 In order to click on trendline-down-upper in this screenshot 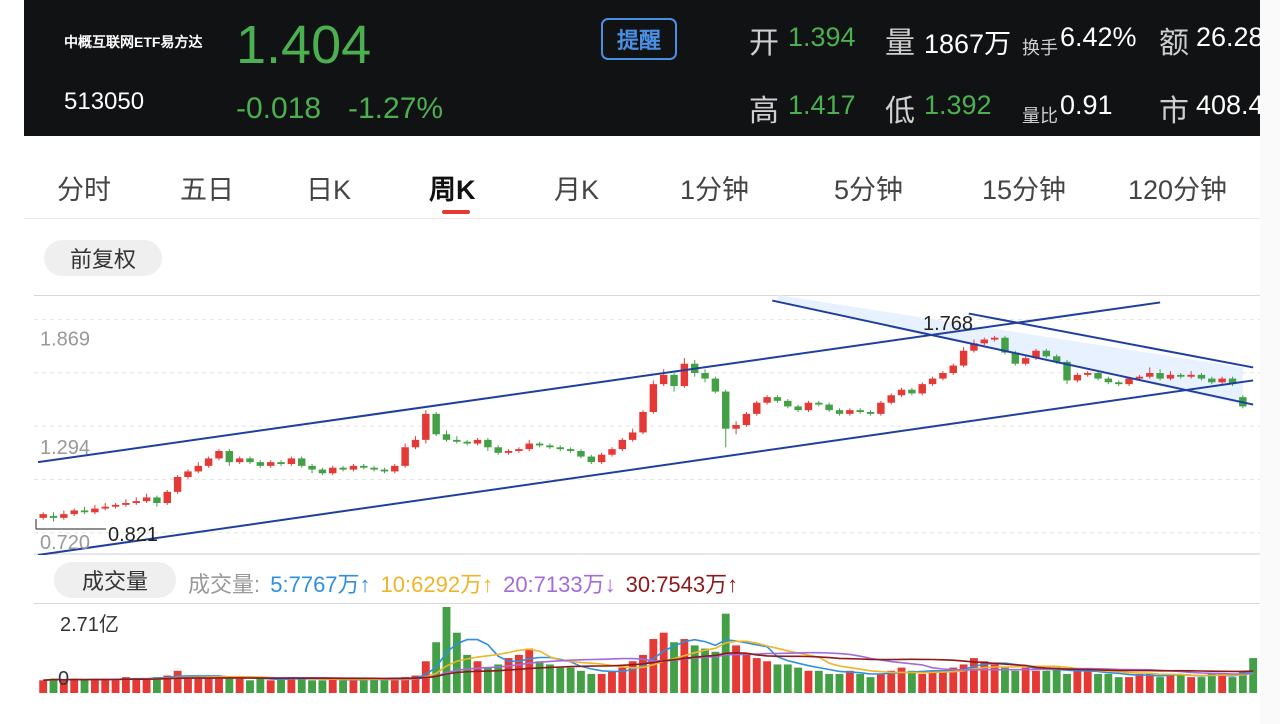, I will do `click(1111, 340)`.